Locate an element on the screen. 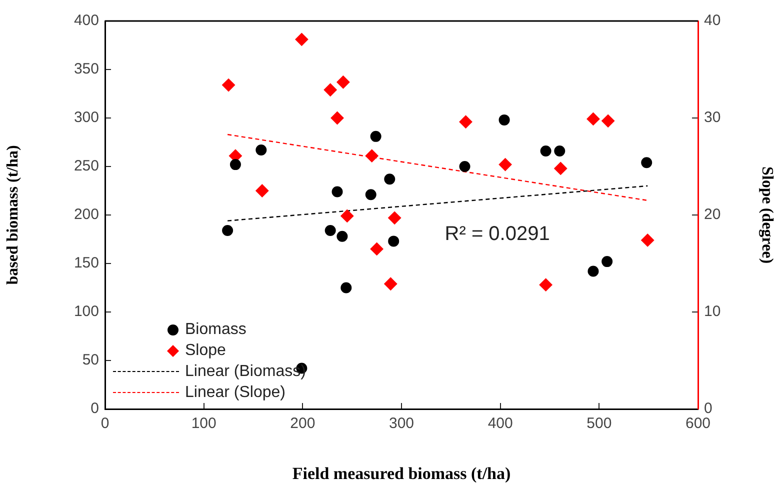 The width and height of the screenshot is (780, 489). y2-tick-label: 20 is located at coordinates (712, 215).